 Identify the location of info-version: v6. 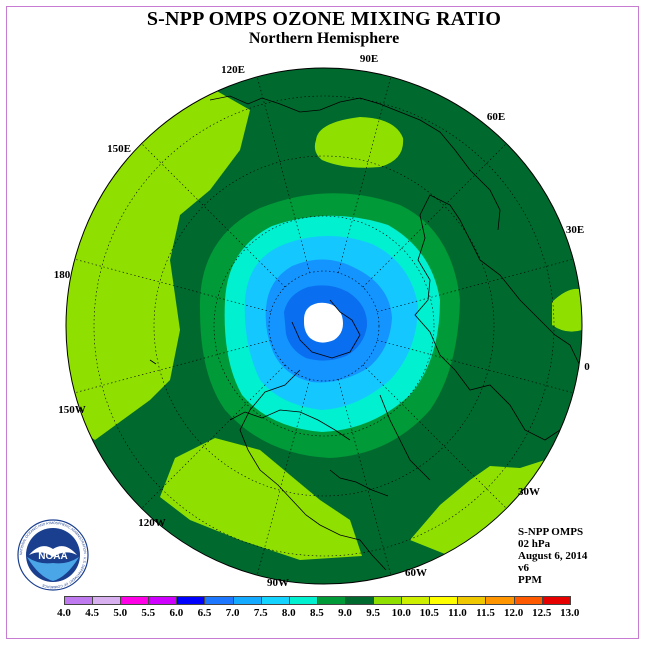
(523, 568).